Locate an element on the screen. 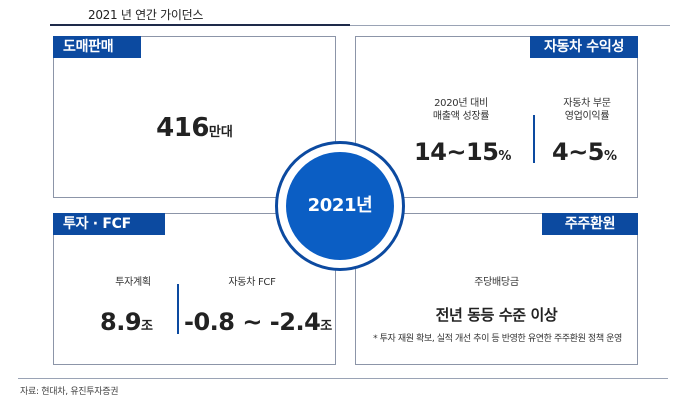  year-circle: 2021년 is located at coordinates (340, 206).